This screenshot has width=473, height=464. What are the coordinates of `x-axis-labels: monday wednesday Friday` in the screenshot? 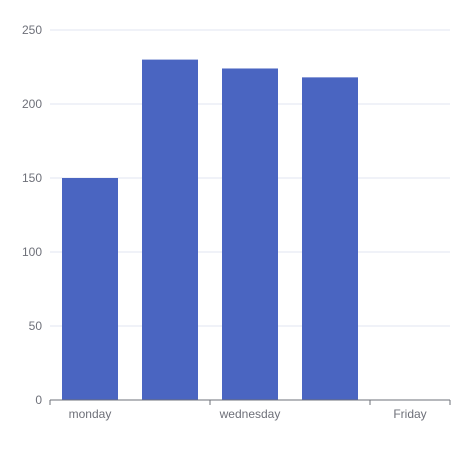 It's located at (248, 414).